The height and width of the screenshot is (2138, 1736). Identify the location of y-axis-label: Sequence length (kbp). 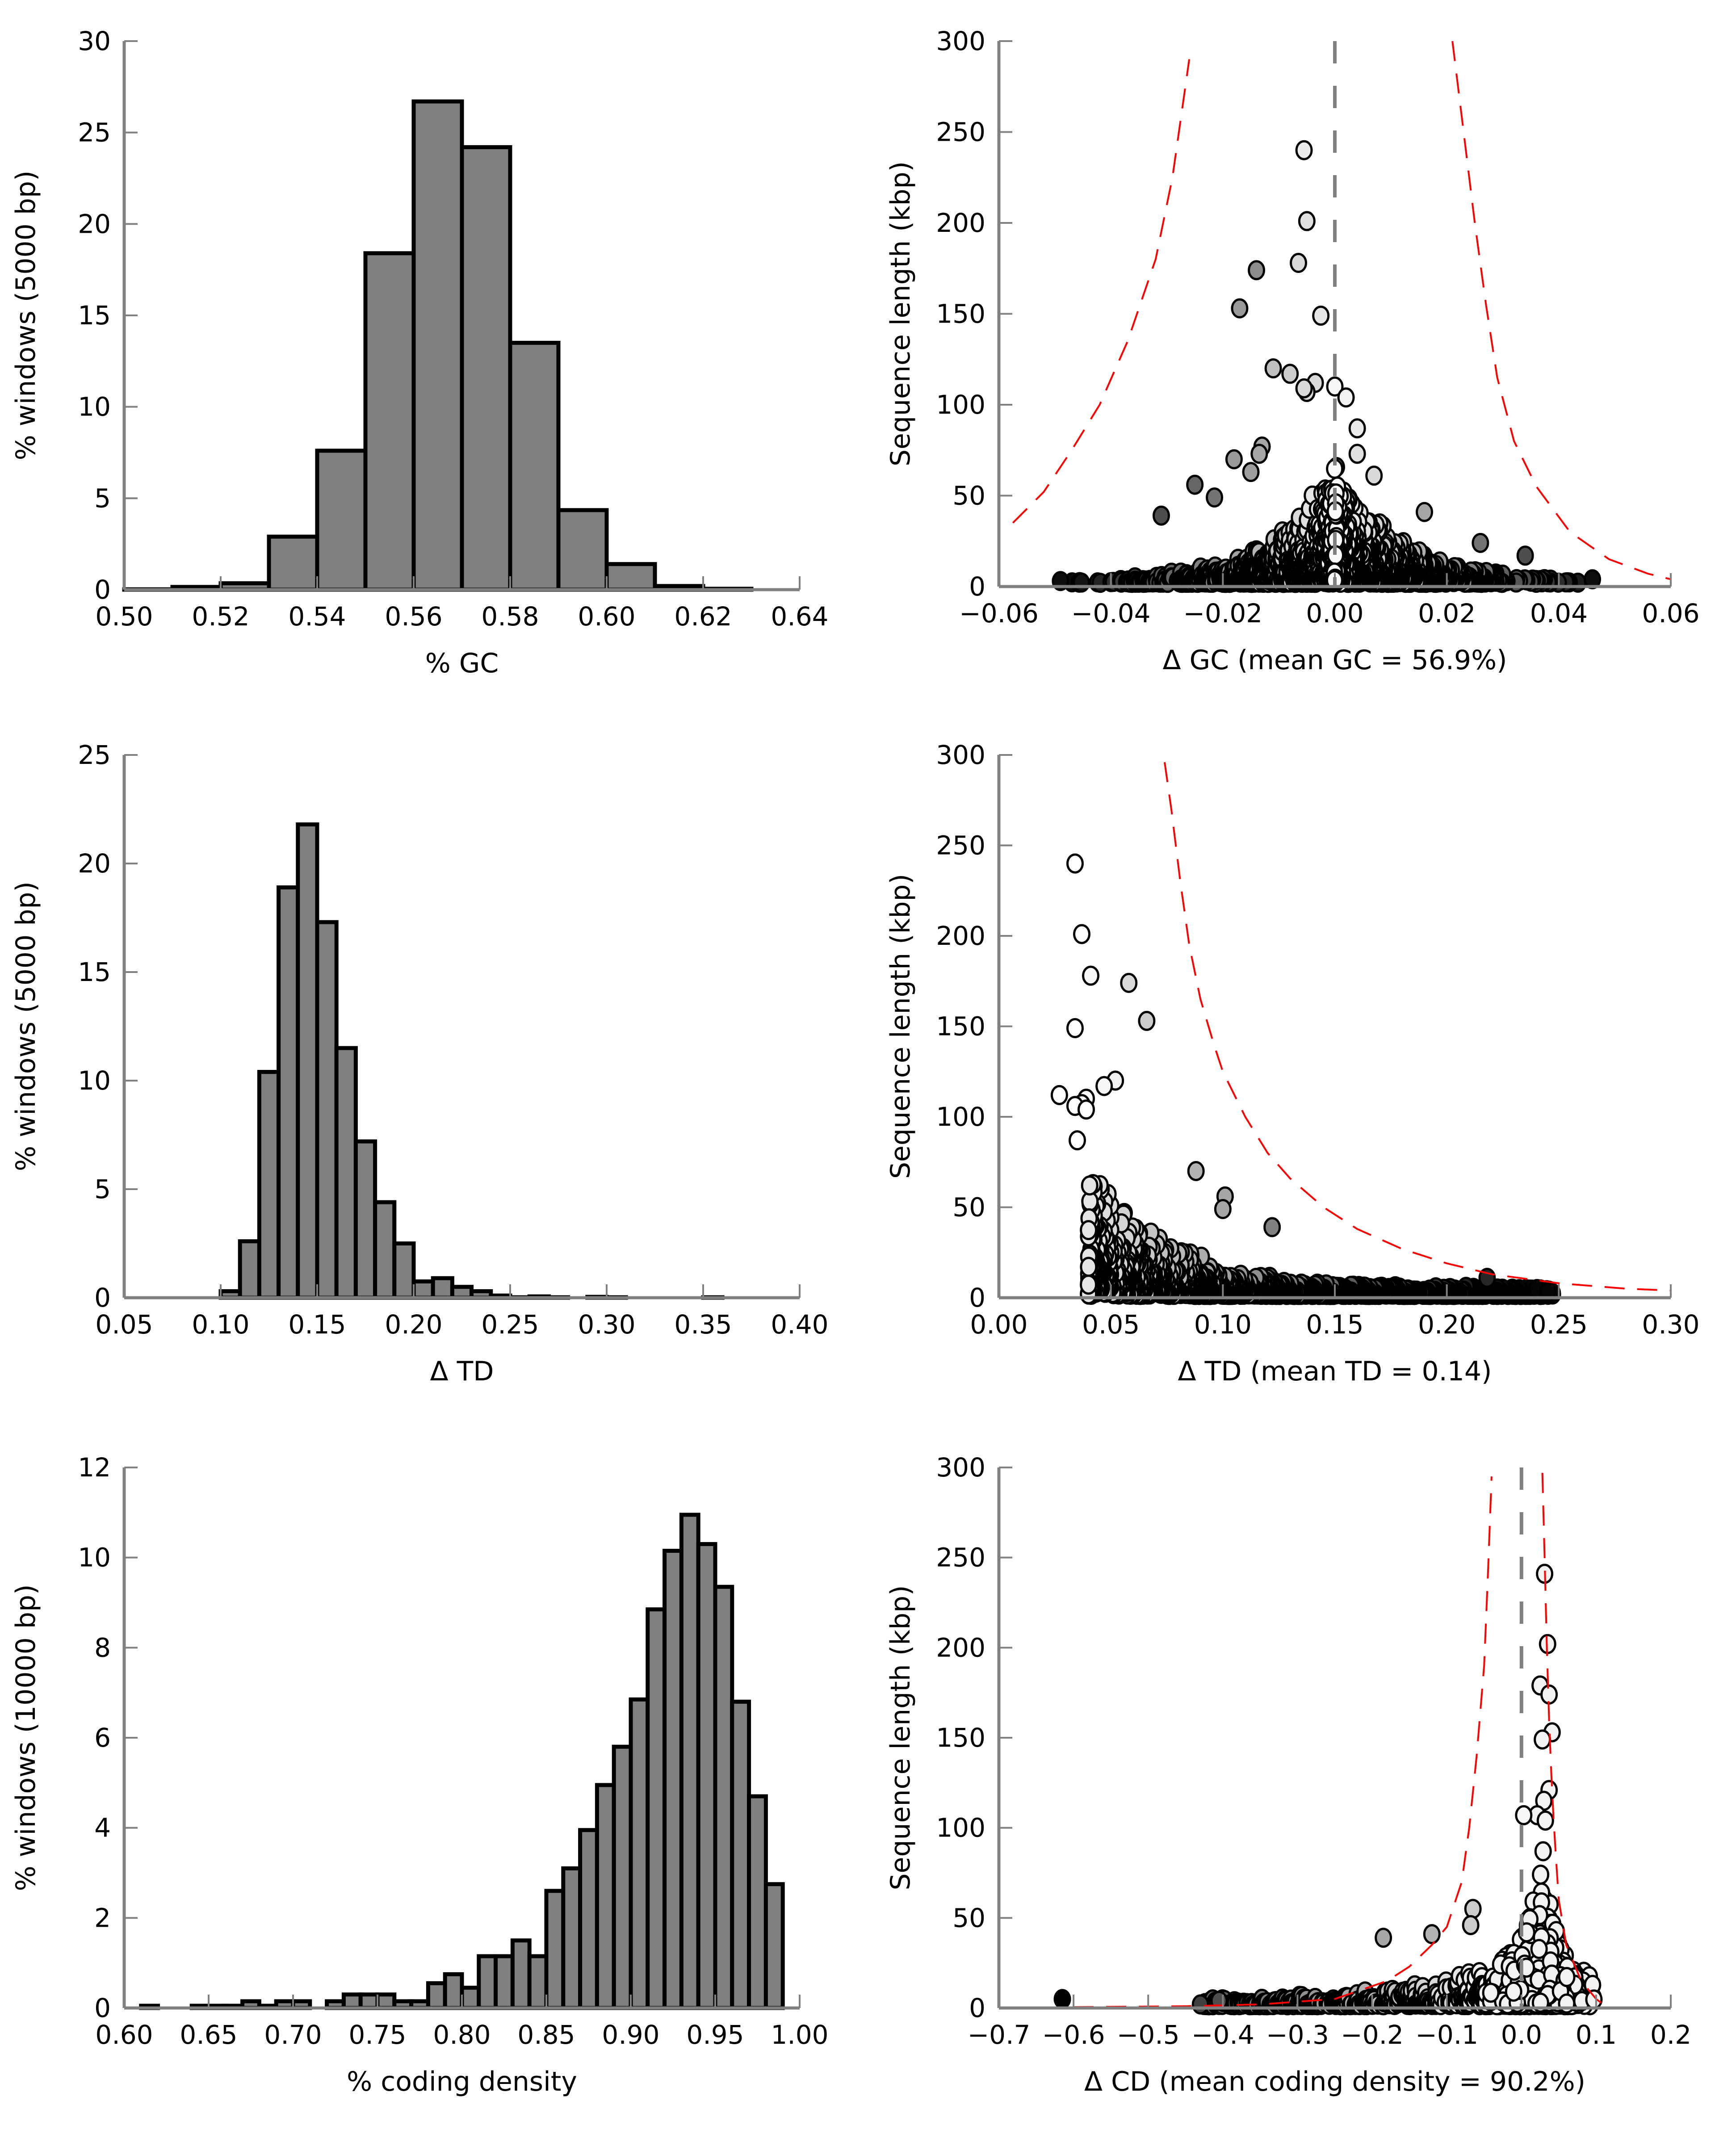
(900, 1738).